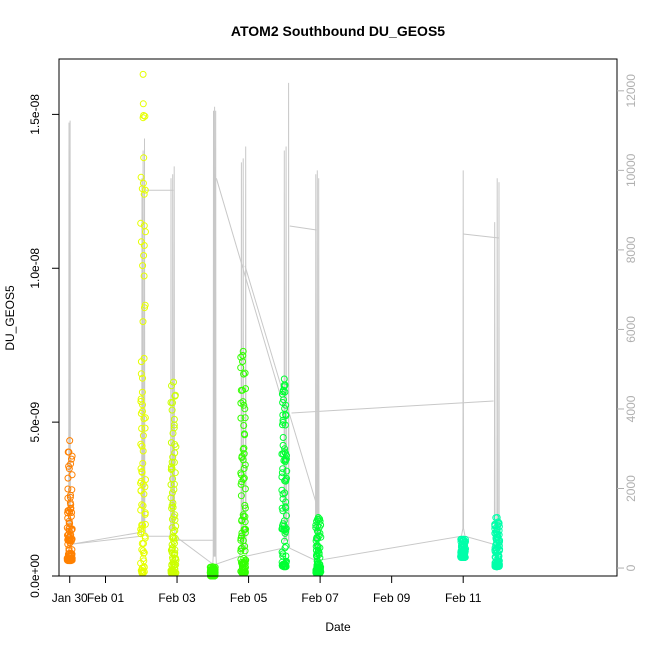 This screenshot has height=650, width=650. Describe the element at coordinates (177, 598) in the screenshot. I see `x-tick-label: Feb 03` at that location.